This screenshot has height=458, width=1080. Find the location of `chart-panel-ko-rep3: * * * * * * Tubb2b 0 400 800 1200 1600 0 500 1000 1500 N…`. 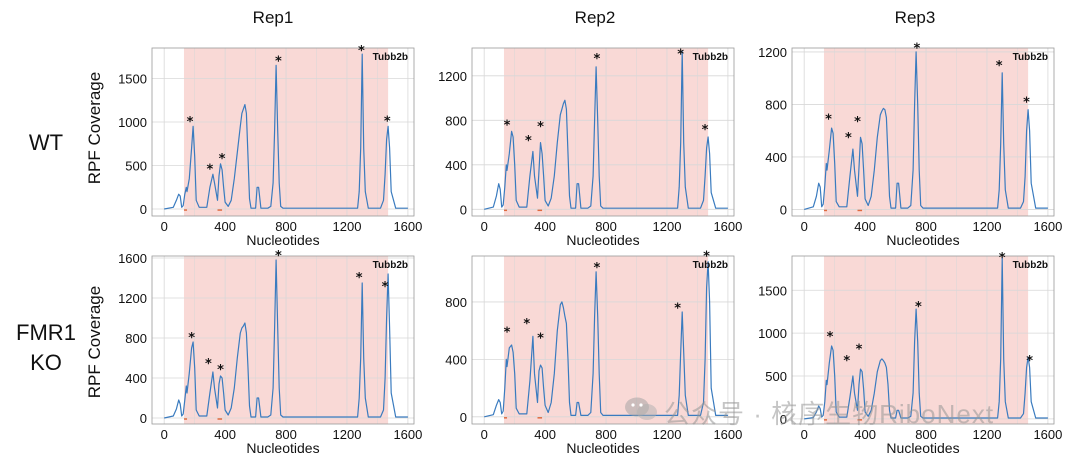

chart-panel-ko-rep3: * * * * * * Tubb2b 0 400 800 1200 1600 0 500 1000 1500 N… is located at coordinates (910, 353).